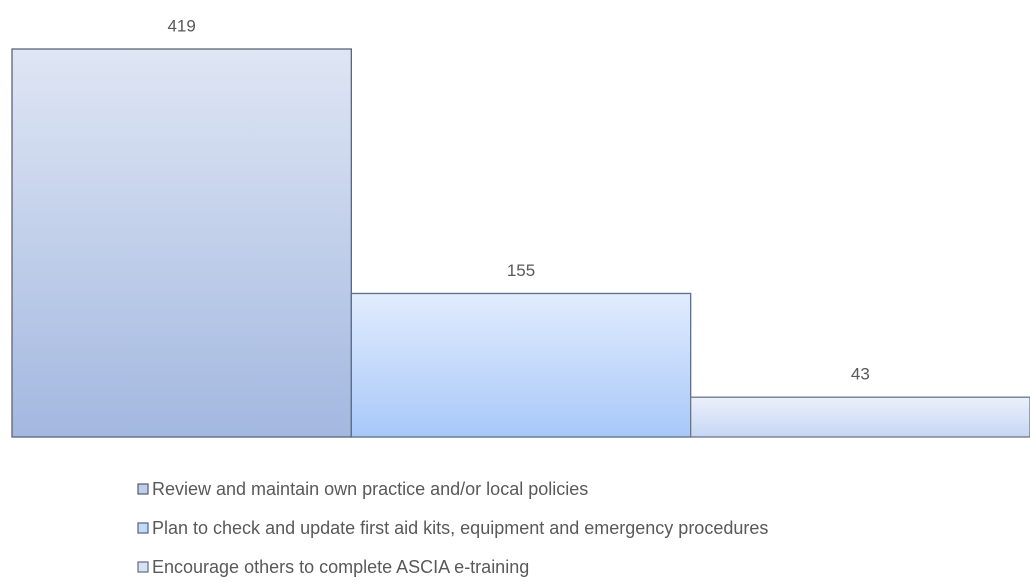 This screenshot has height=587, width=1030. Describe the element at coordinates (521, 270) in the screenshot. I see `data-label: 155` at that location.